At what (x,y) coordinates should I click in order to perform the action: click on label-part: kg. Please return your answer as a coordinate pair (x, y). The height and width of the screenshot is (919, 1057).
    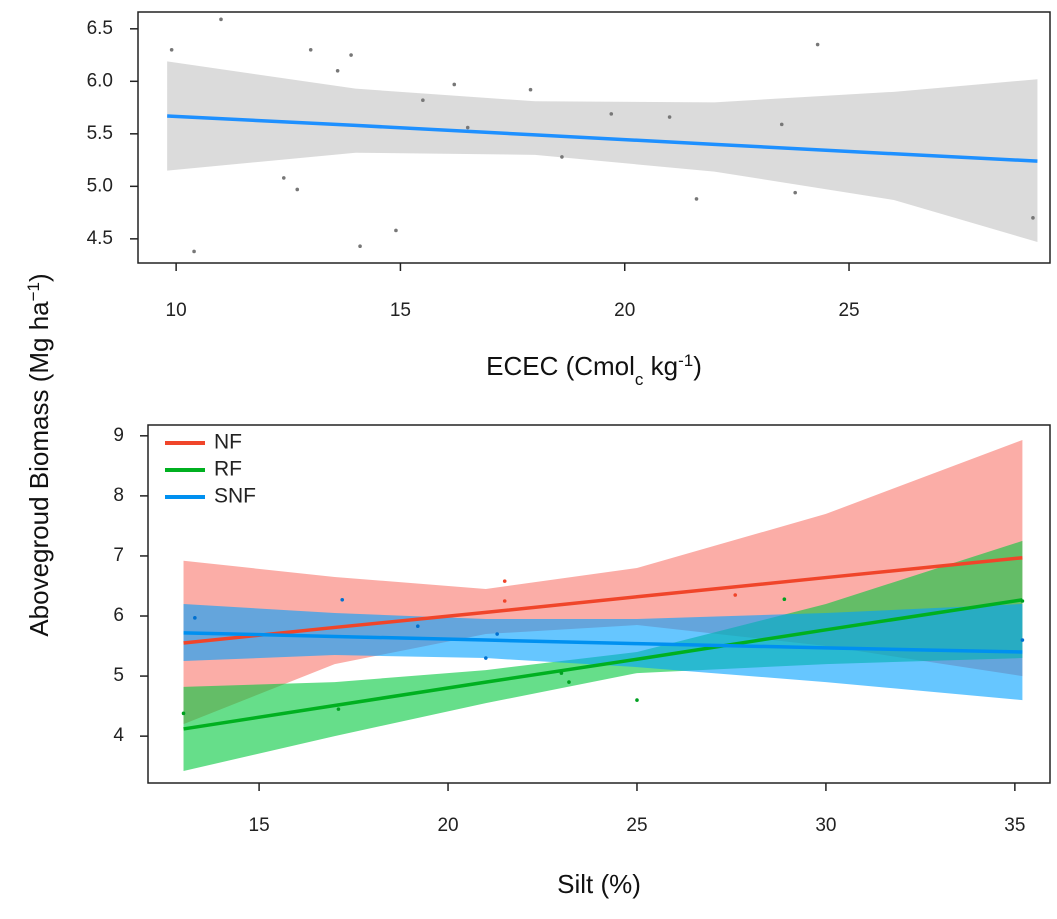
    Looking at the image, I should click on (660, 366).